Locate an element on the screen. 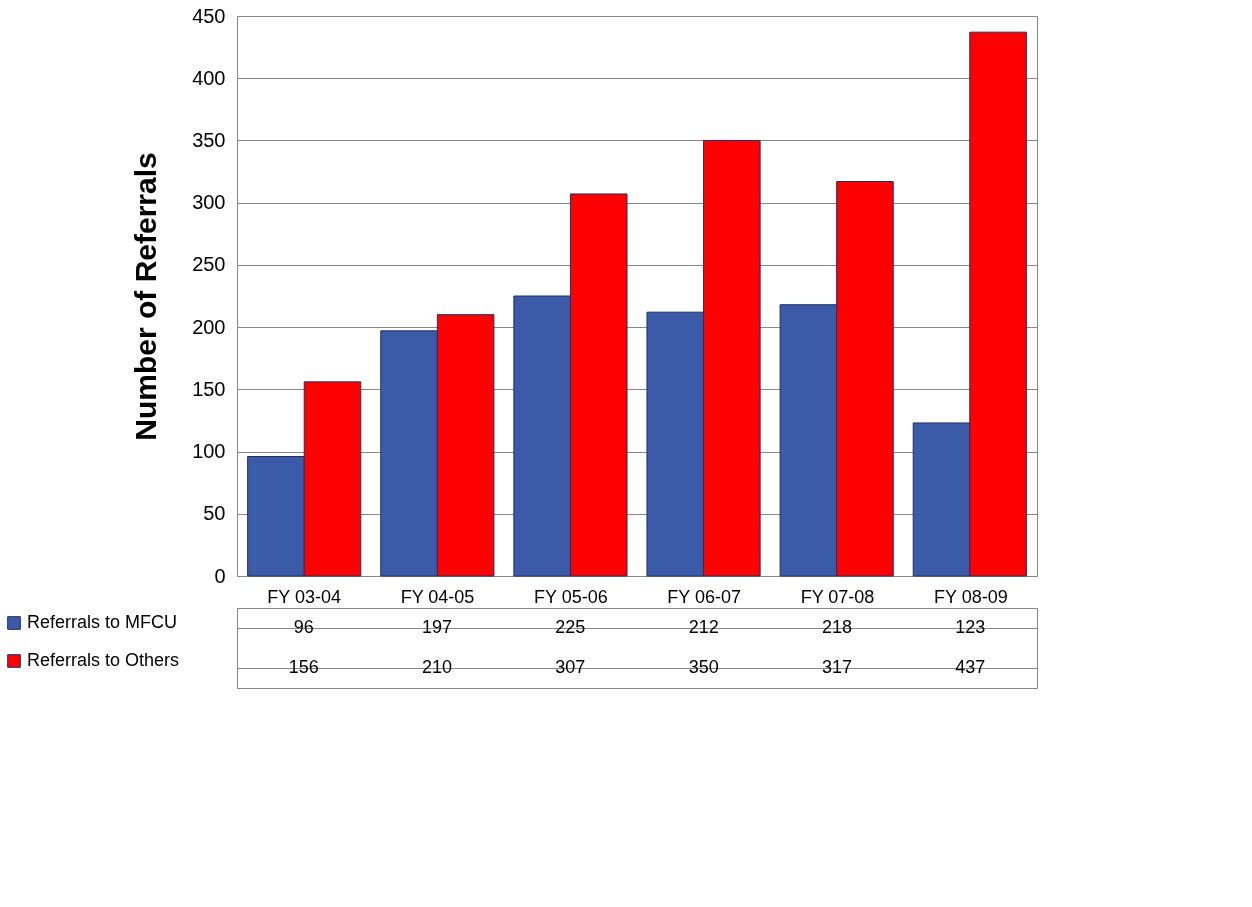  y-tick-label: 300 is located at coordinates (209, 202).